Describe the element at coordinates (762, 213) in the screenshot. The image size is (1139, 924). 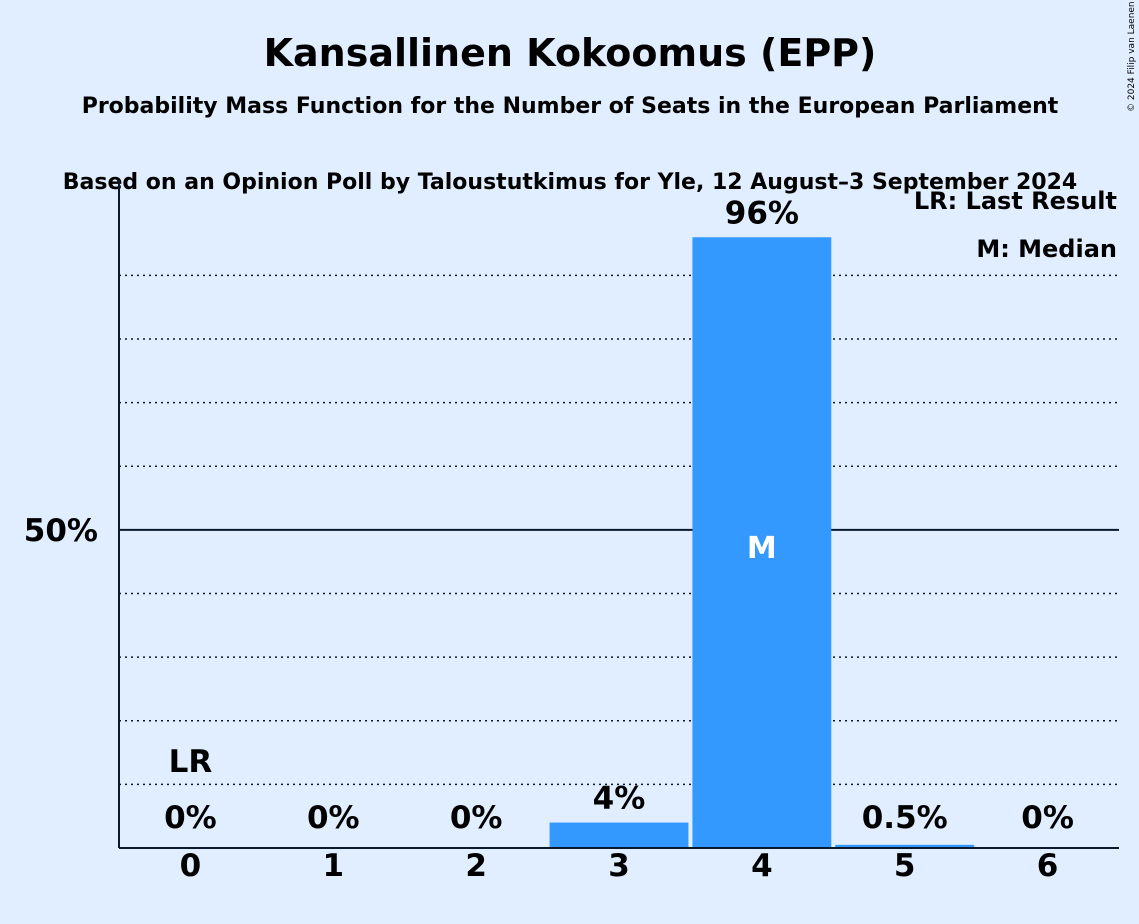
I see `data-label-4: 96%` at that location.